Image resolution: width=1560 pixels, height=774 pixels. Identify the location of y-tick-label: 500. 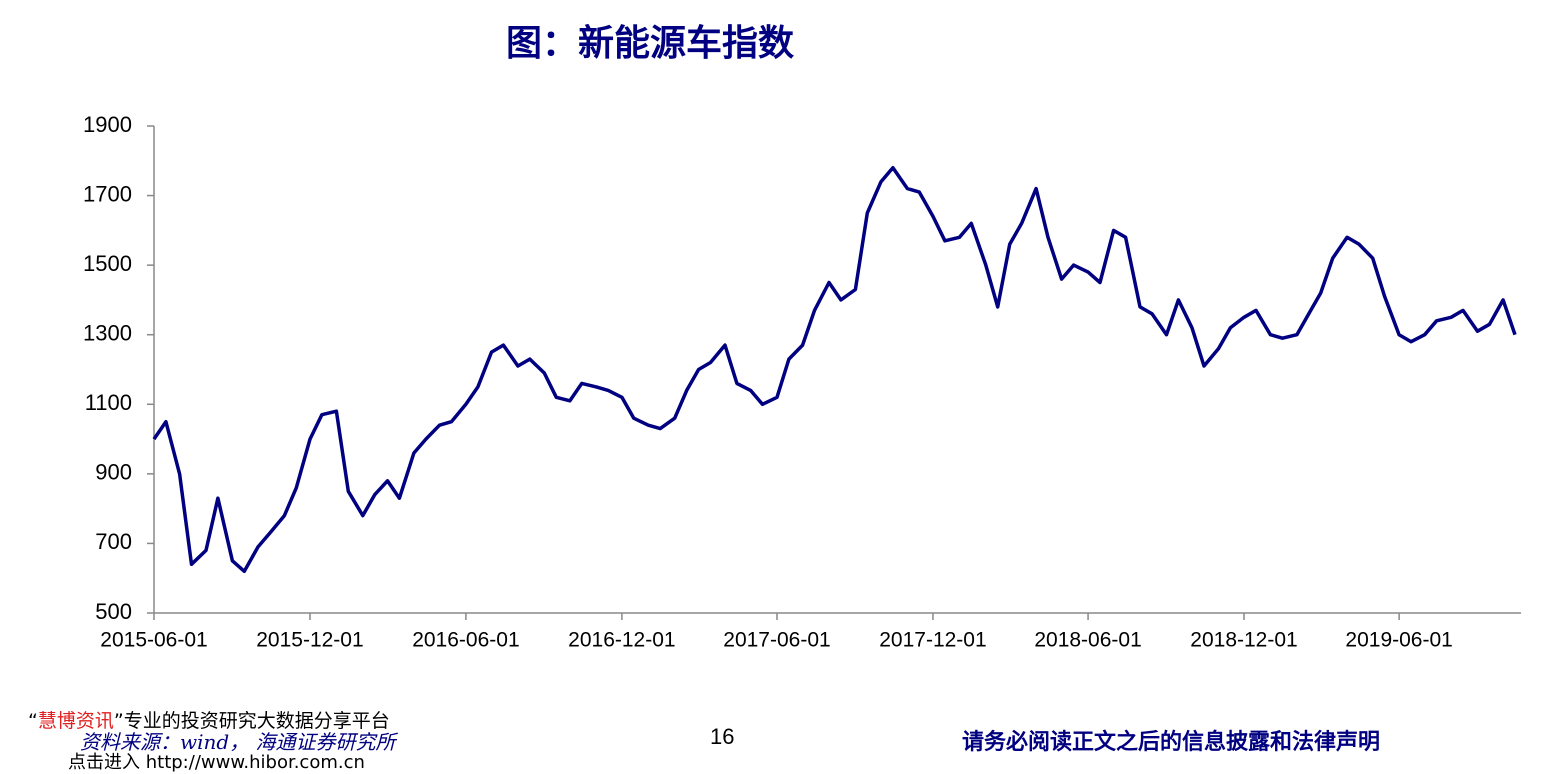
(113, 611).